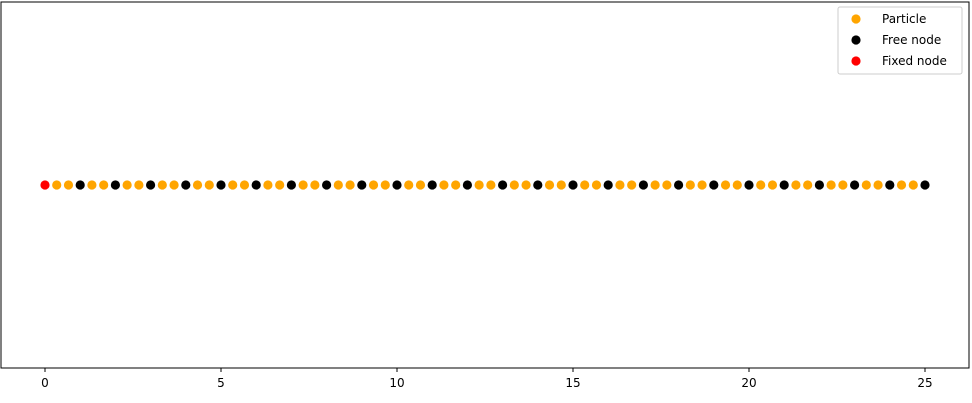 This screenshot has height=403, width=972. What do you see at coordinates (45, 185) in the screenshot?
I see `fixed-node-point` at bounding box center [45, 185].